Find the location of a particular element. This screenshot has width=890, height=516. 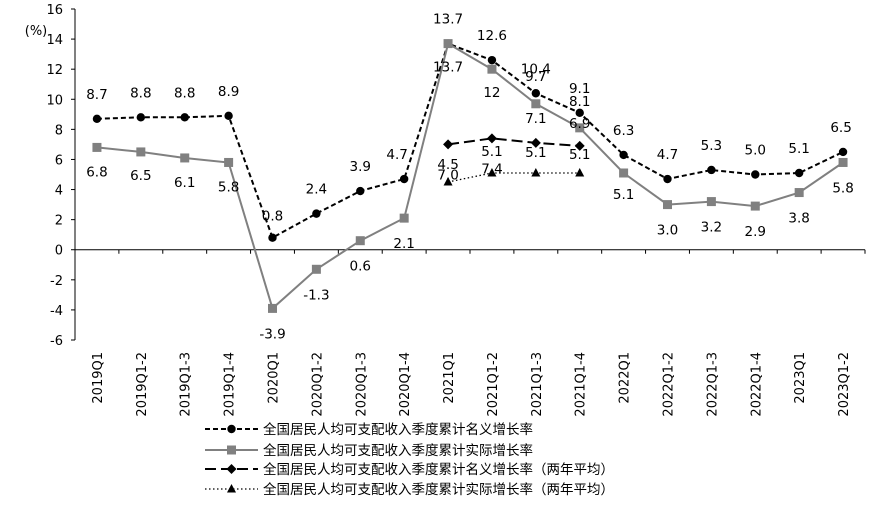

x-tick-label: 2021Q1 is located at coordinates (449, 378).